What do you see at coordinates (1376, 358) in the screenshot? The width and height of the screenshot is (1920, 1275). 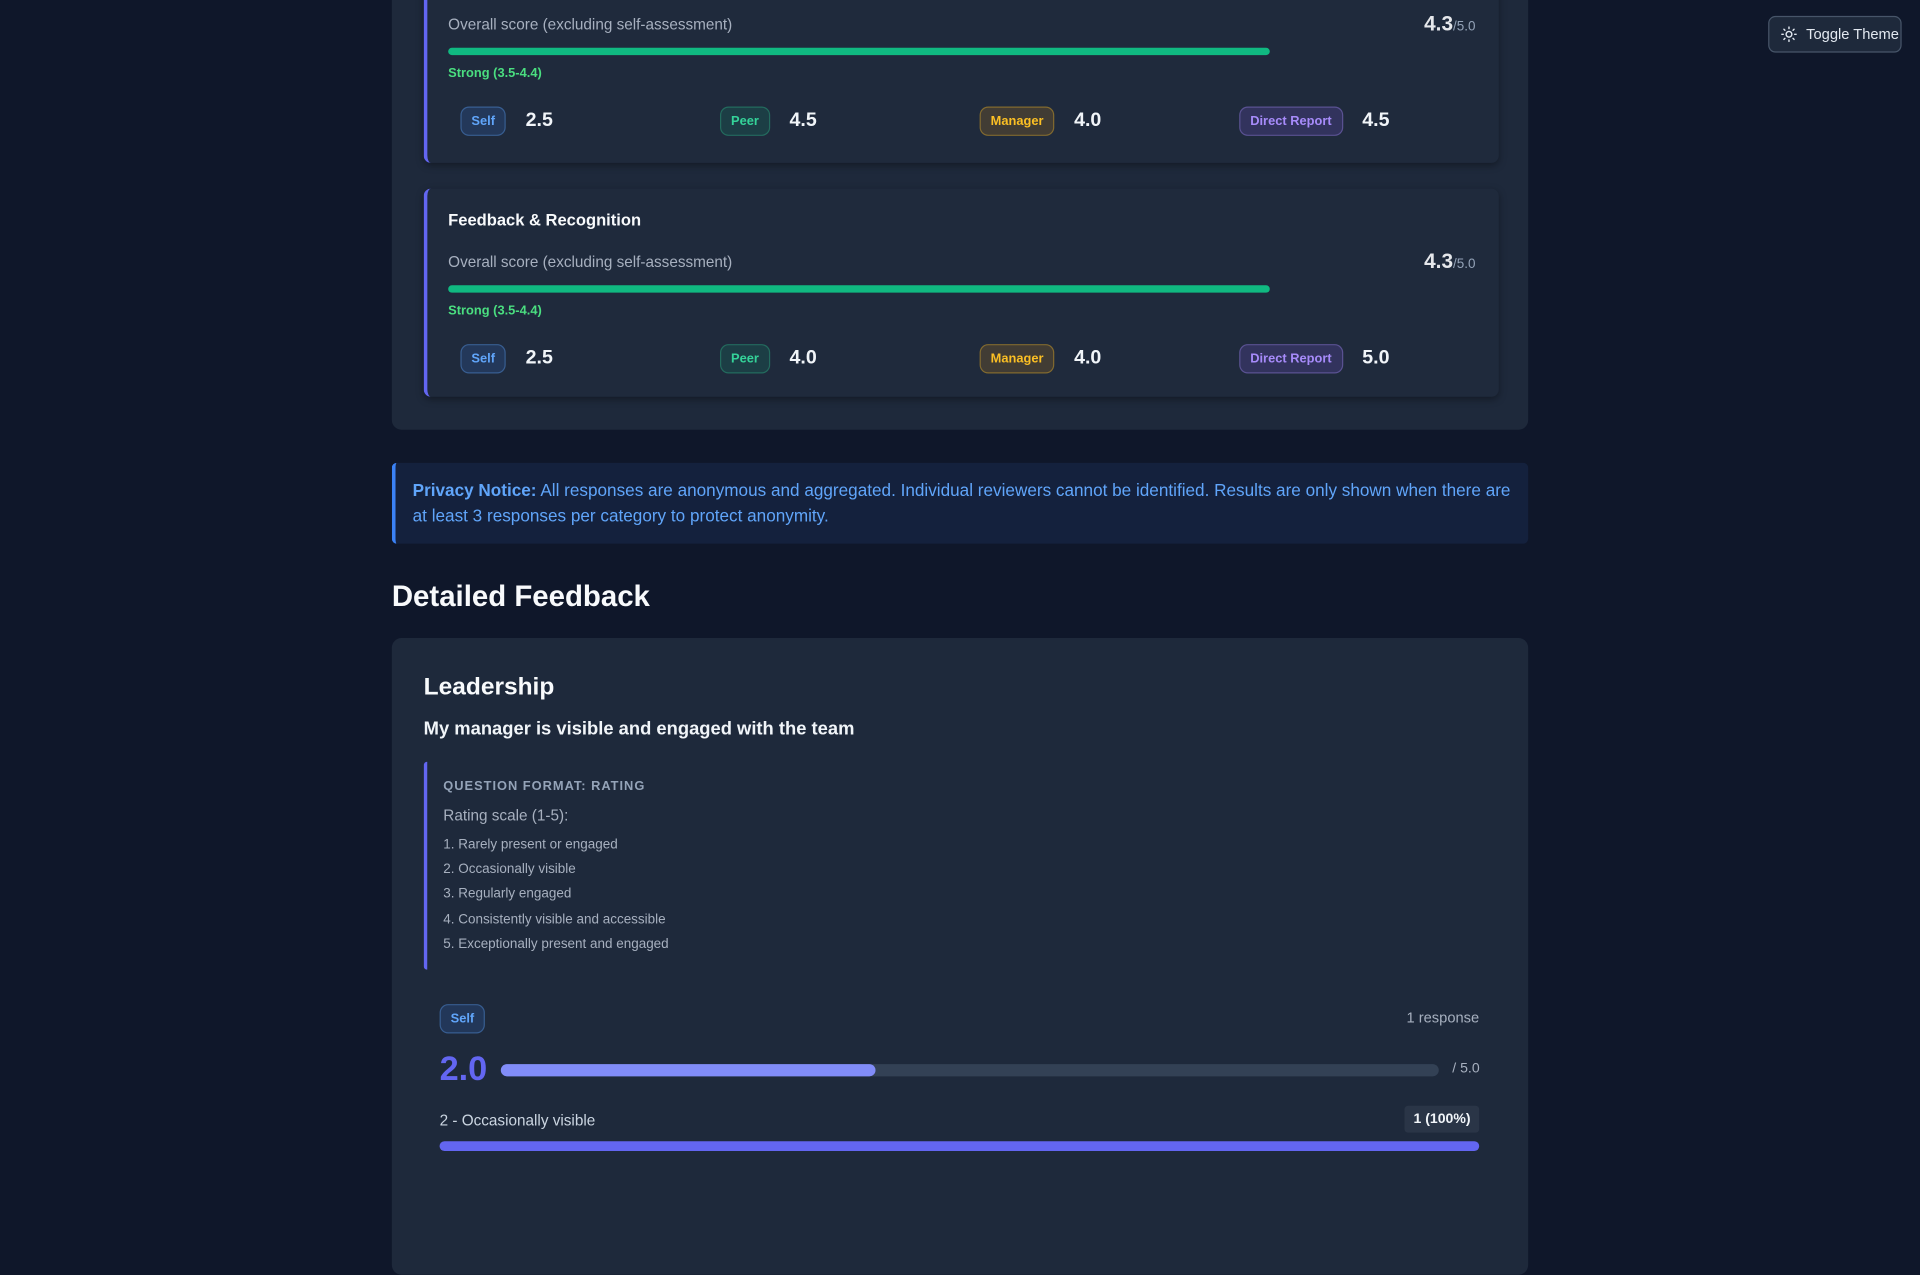 I see `source-score: 5.0` at bounding box center [1376, 358].